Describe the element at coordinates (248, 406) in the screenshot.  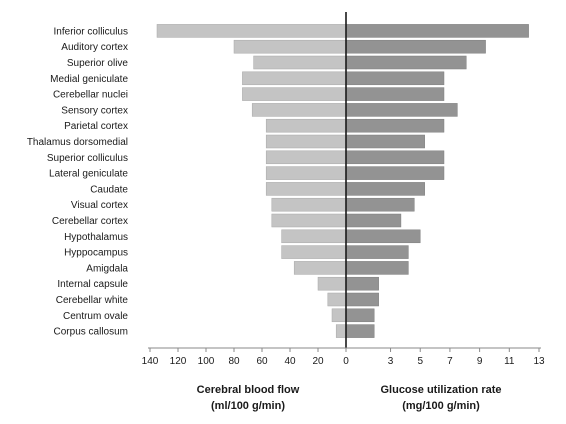
I see `left-axis-title-line2: (ml/100 g/min)` at that location.